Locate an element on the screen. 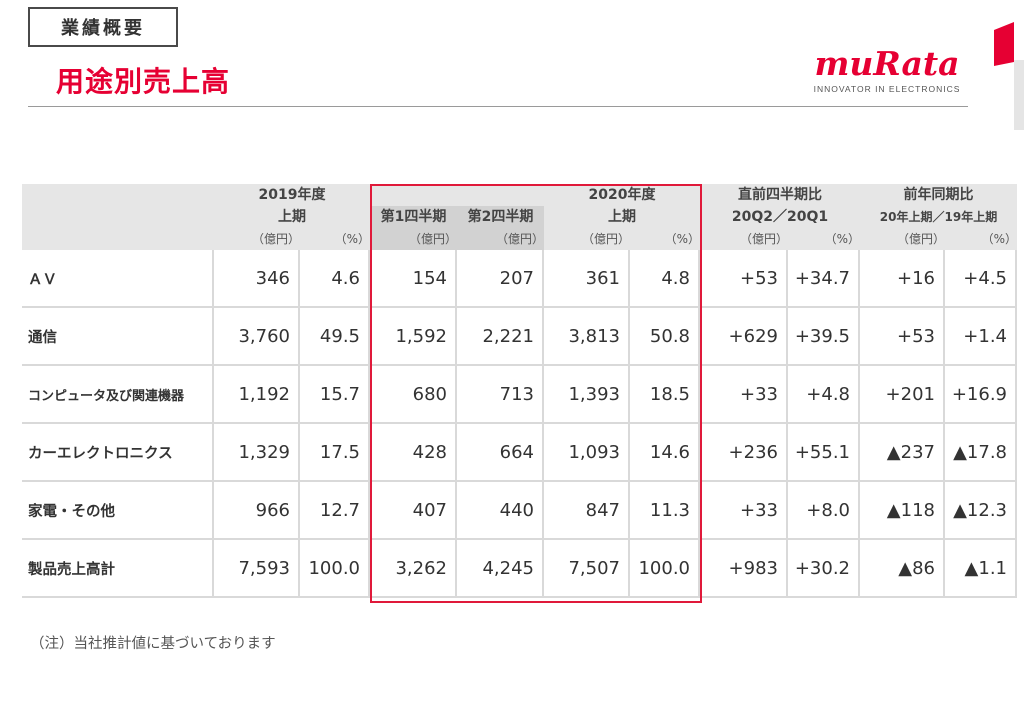 The height and width of the screenshot is (705, 1024). cell: 966 is located at coordinates (257, 511).